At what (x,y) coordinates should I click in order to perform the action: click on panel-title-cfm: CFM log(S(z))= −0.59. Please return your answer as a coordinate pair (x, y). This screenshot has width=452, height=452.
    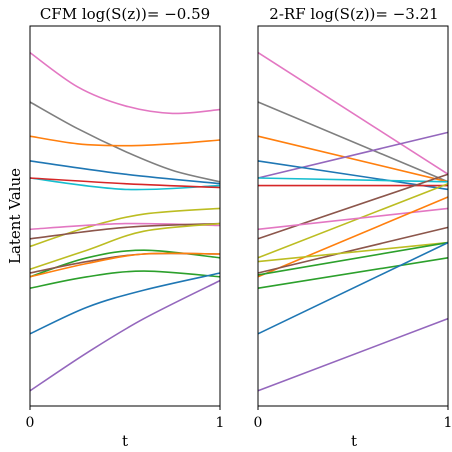
    Looking at the image, I should click on (125, 14).